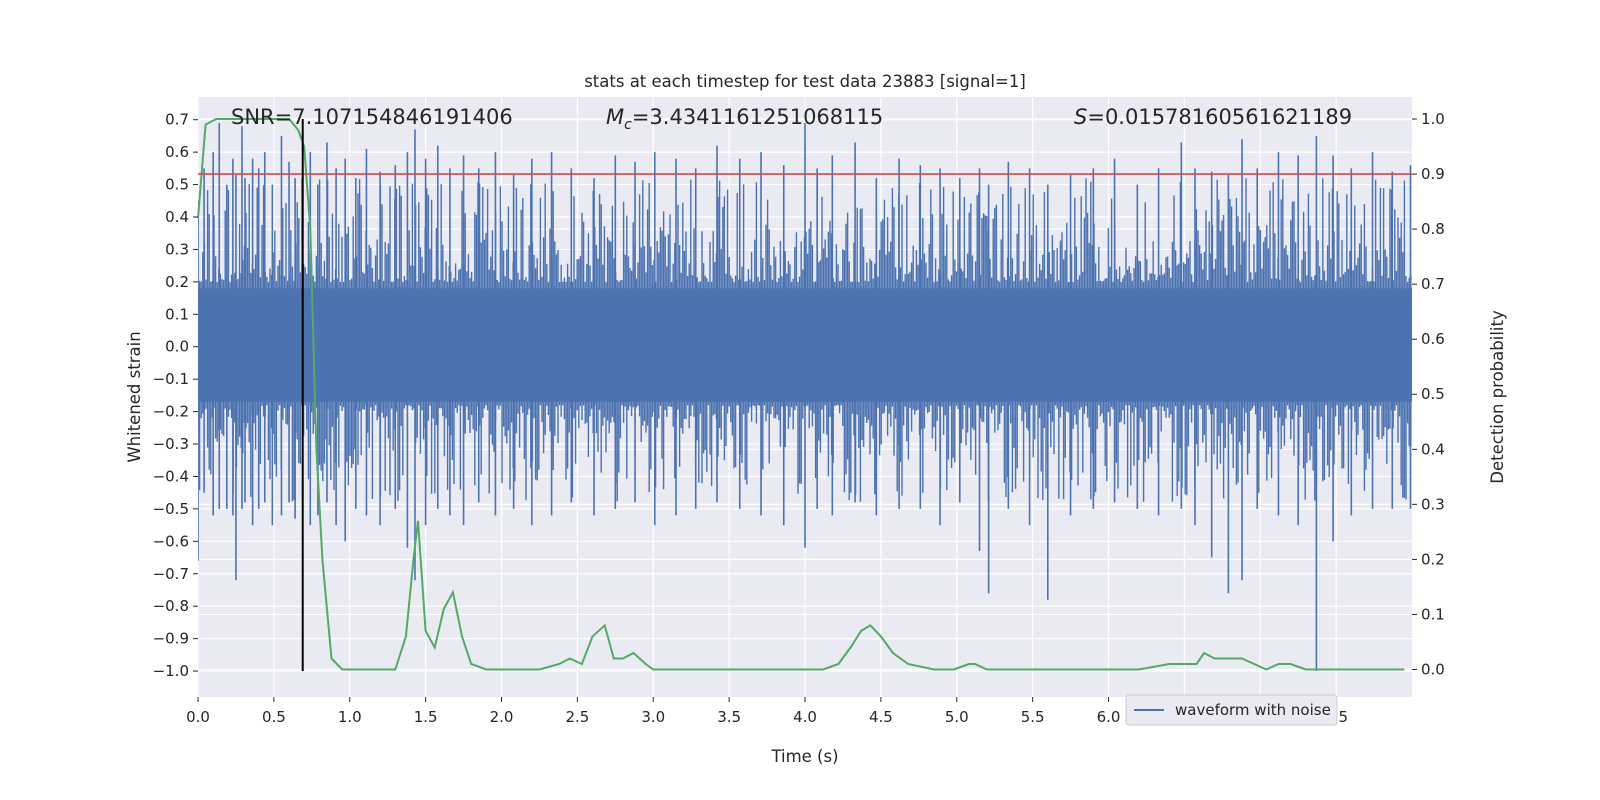  I want to click on y-tick-label: −0.2, so click(171, 412).